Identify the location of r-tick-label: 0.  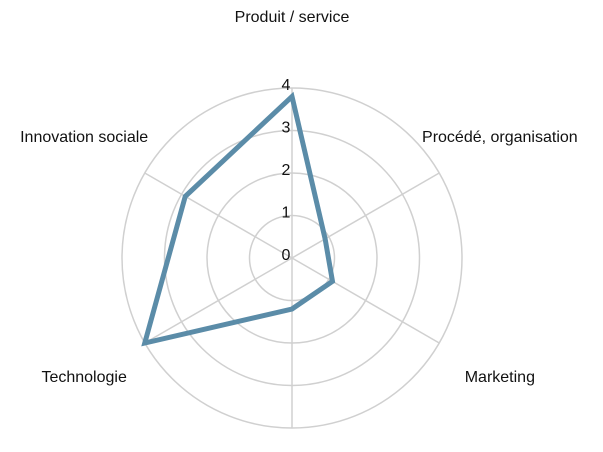
(286, 255).